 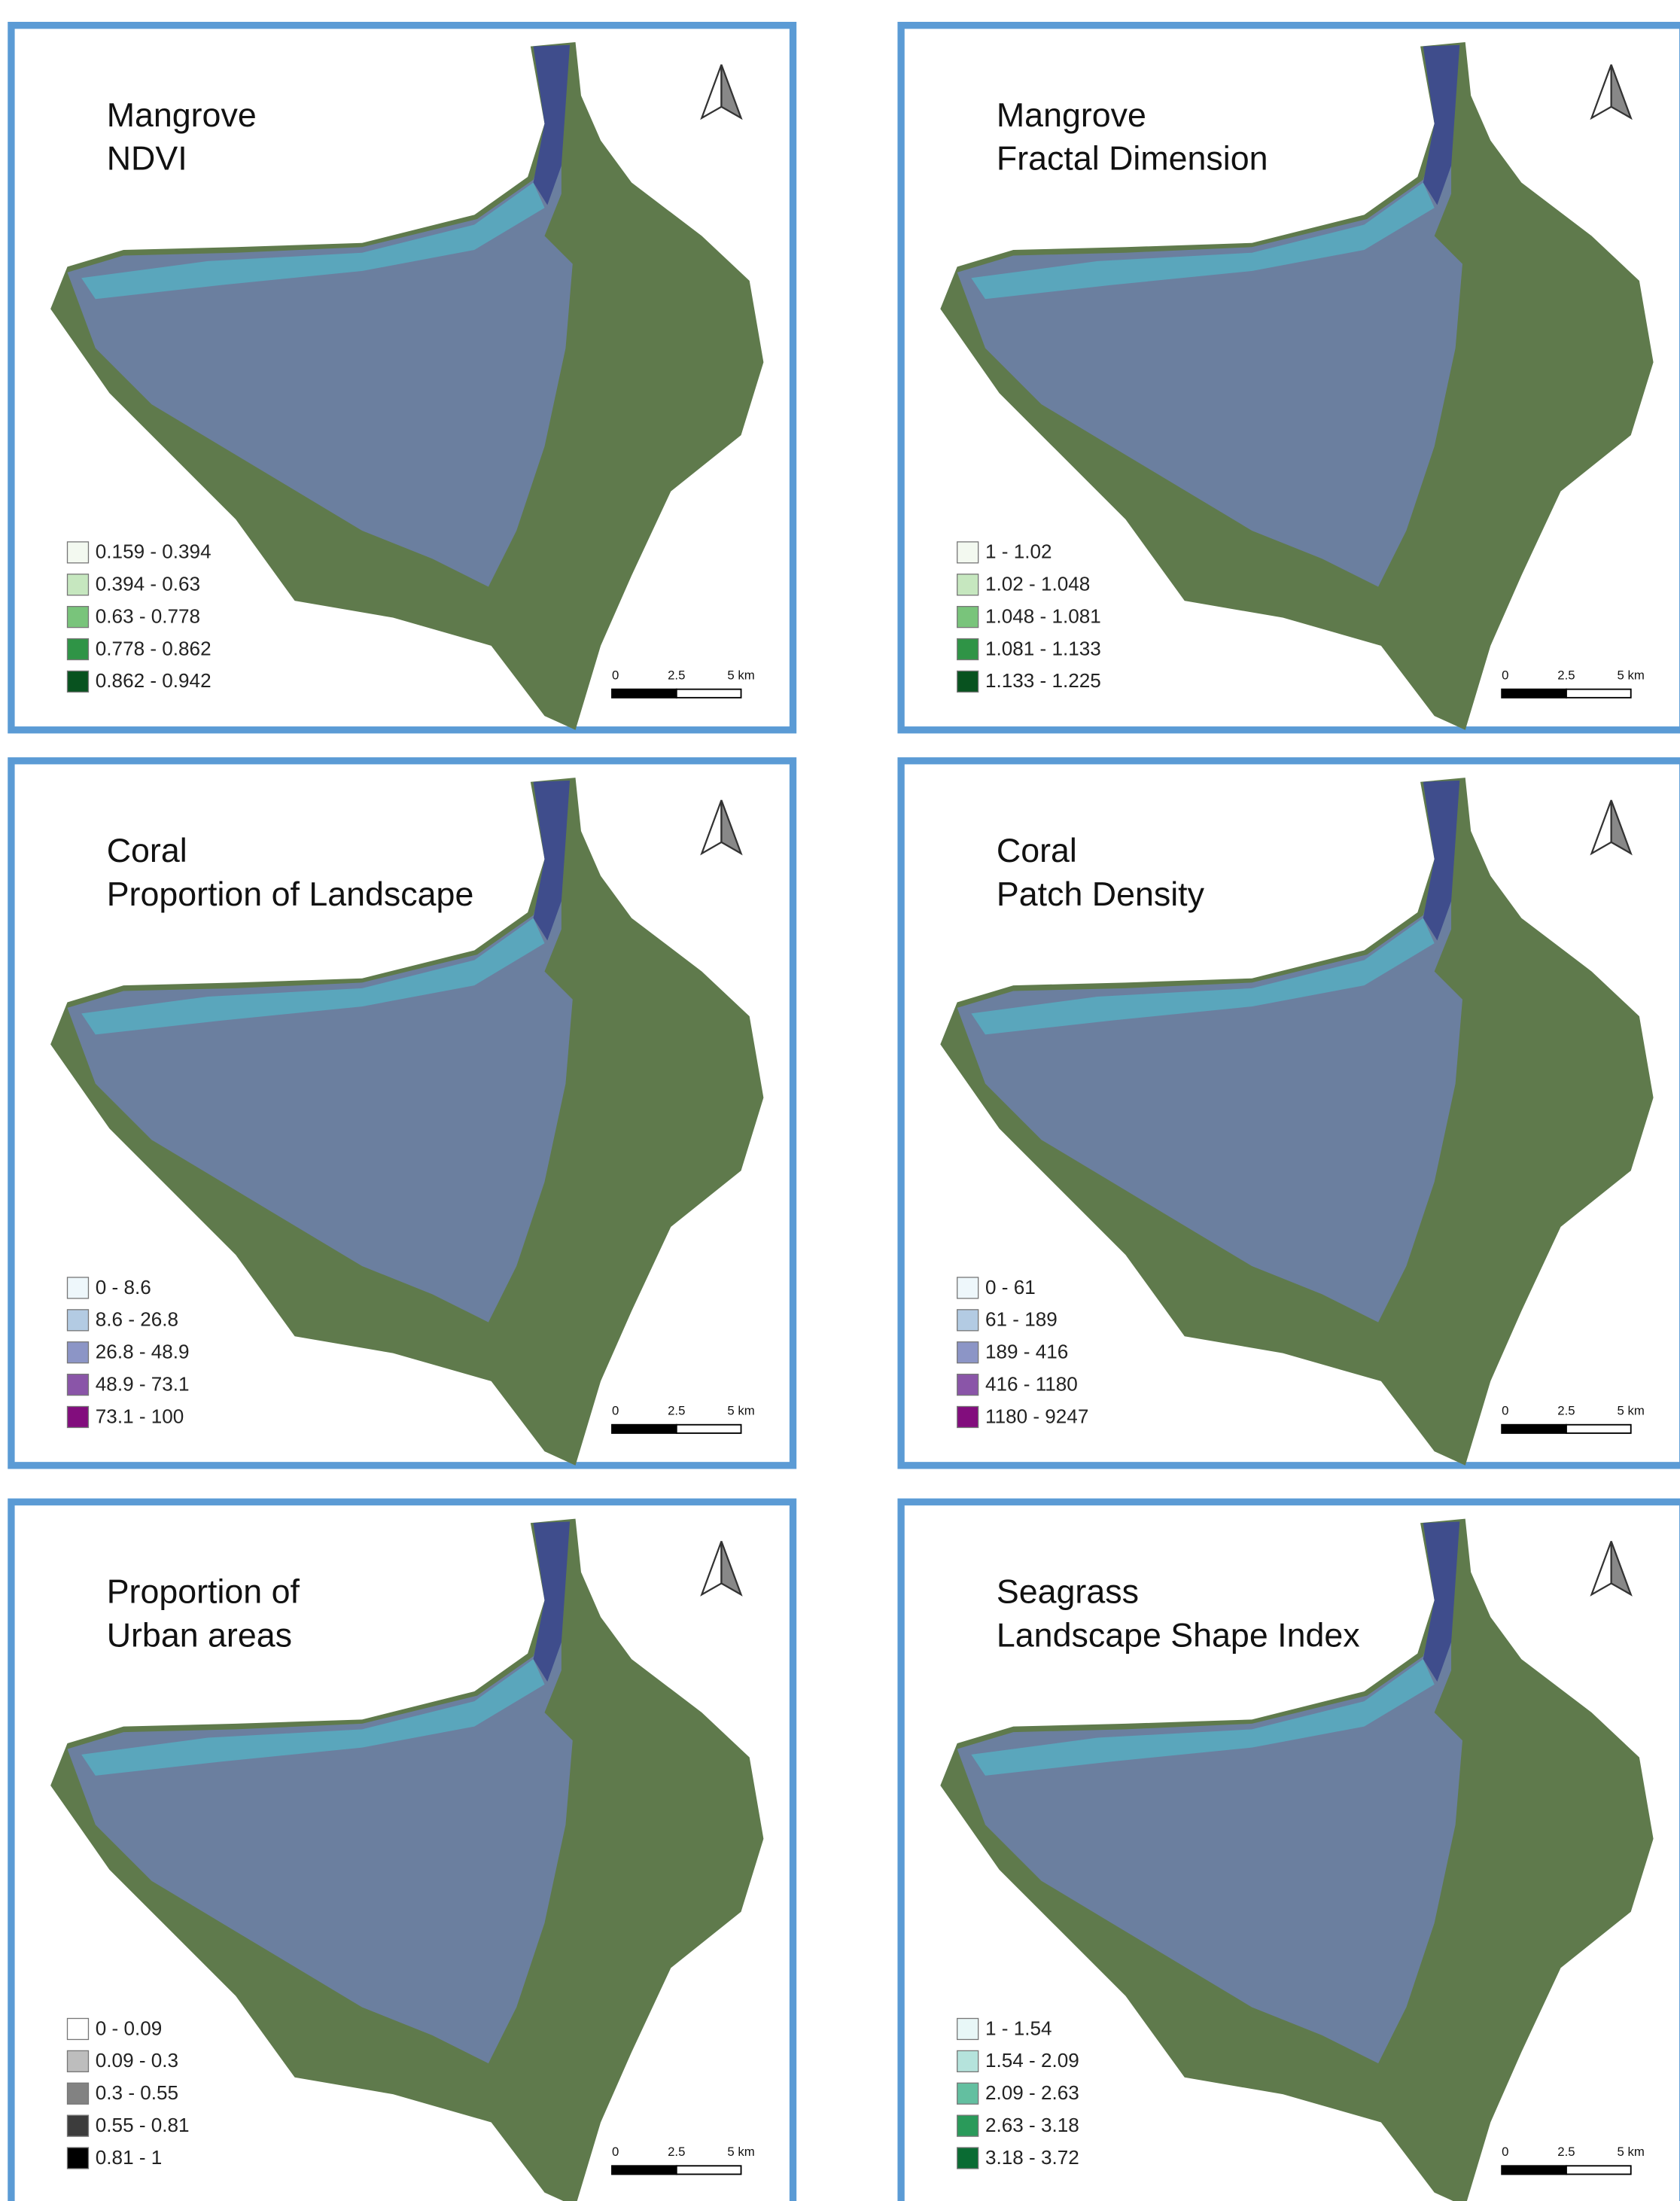 What do you see at coordinates (1132, 159) in the screenshot?
I see `panel-title: Fractal Dimension` at bounding box center [1132, 159].